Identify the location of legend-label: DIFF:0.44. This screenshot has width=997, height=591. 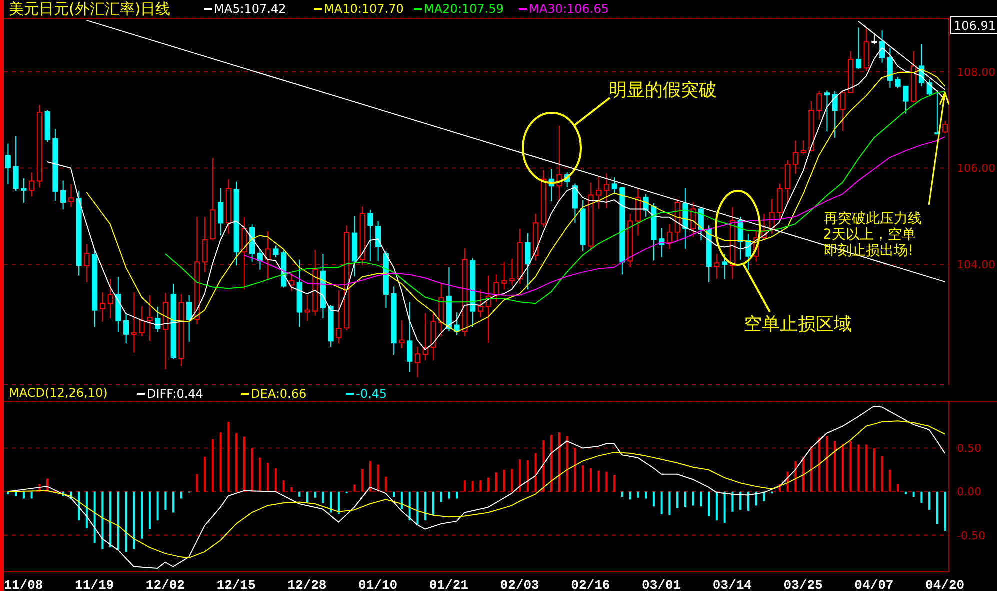
(175, 394).